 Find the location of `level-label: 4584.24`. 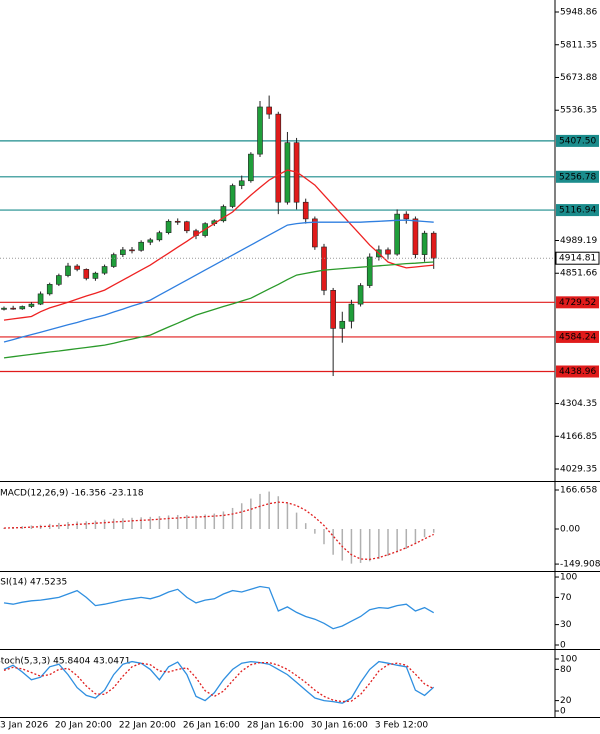

level-label: 4584.24 is located at coordinates (577, 337).